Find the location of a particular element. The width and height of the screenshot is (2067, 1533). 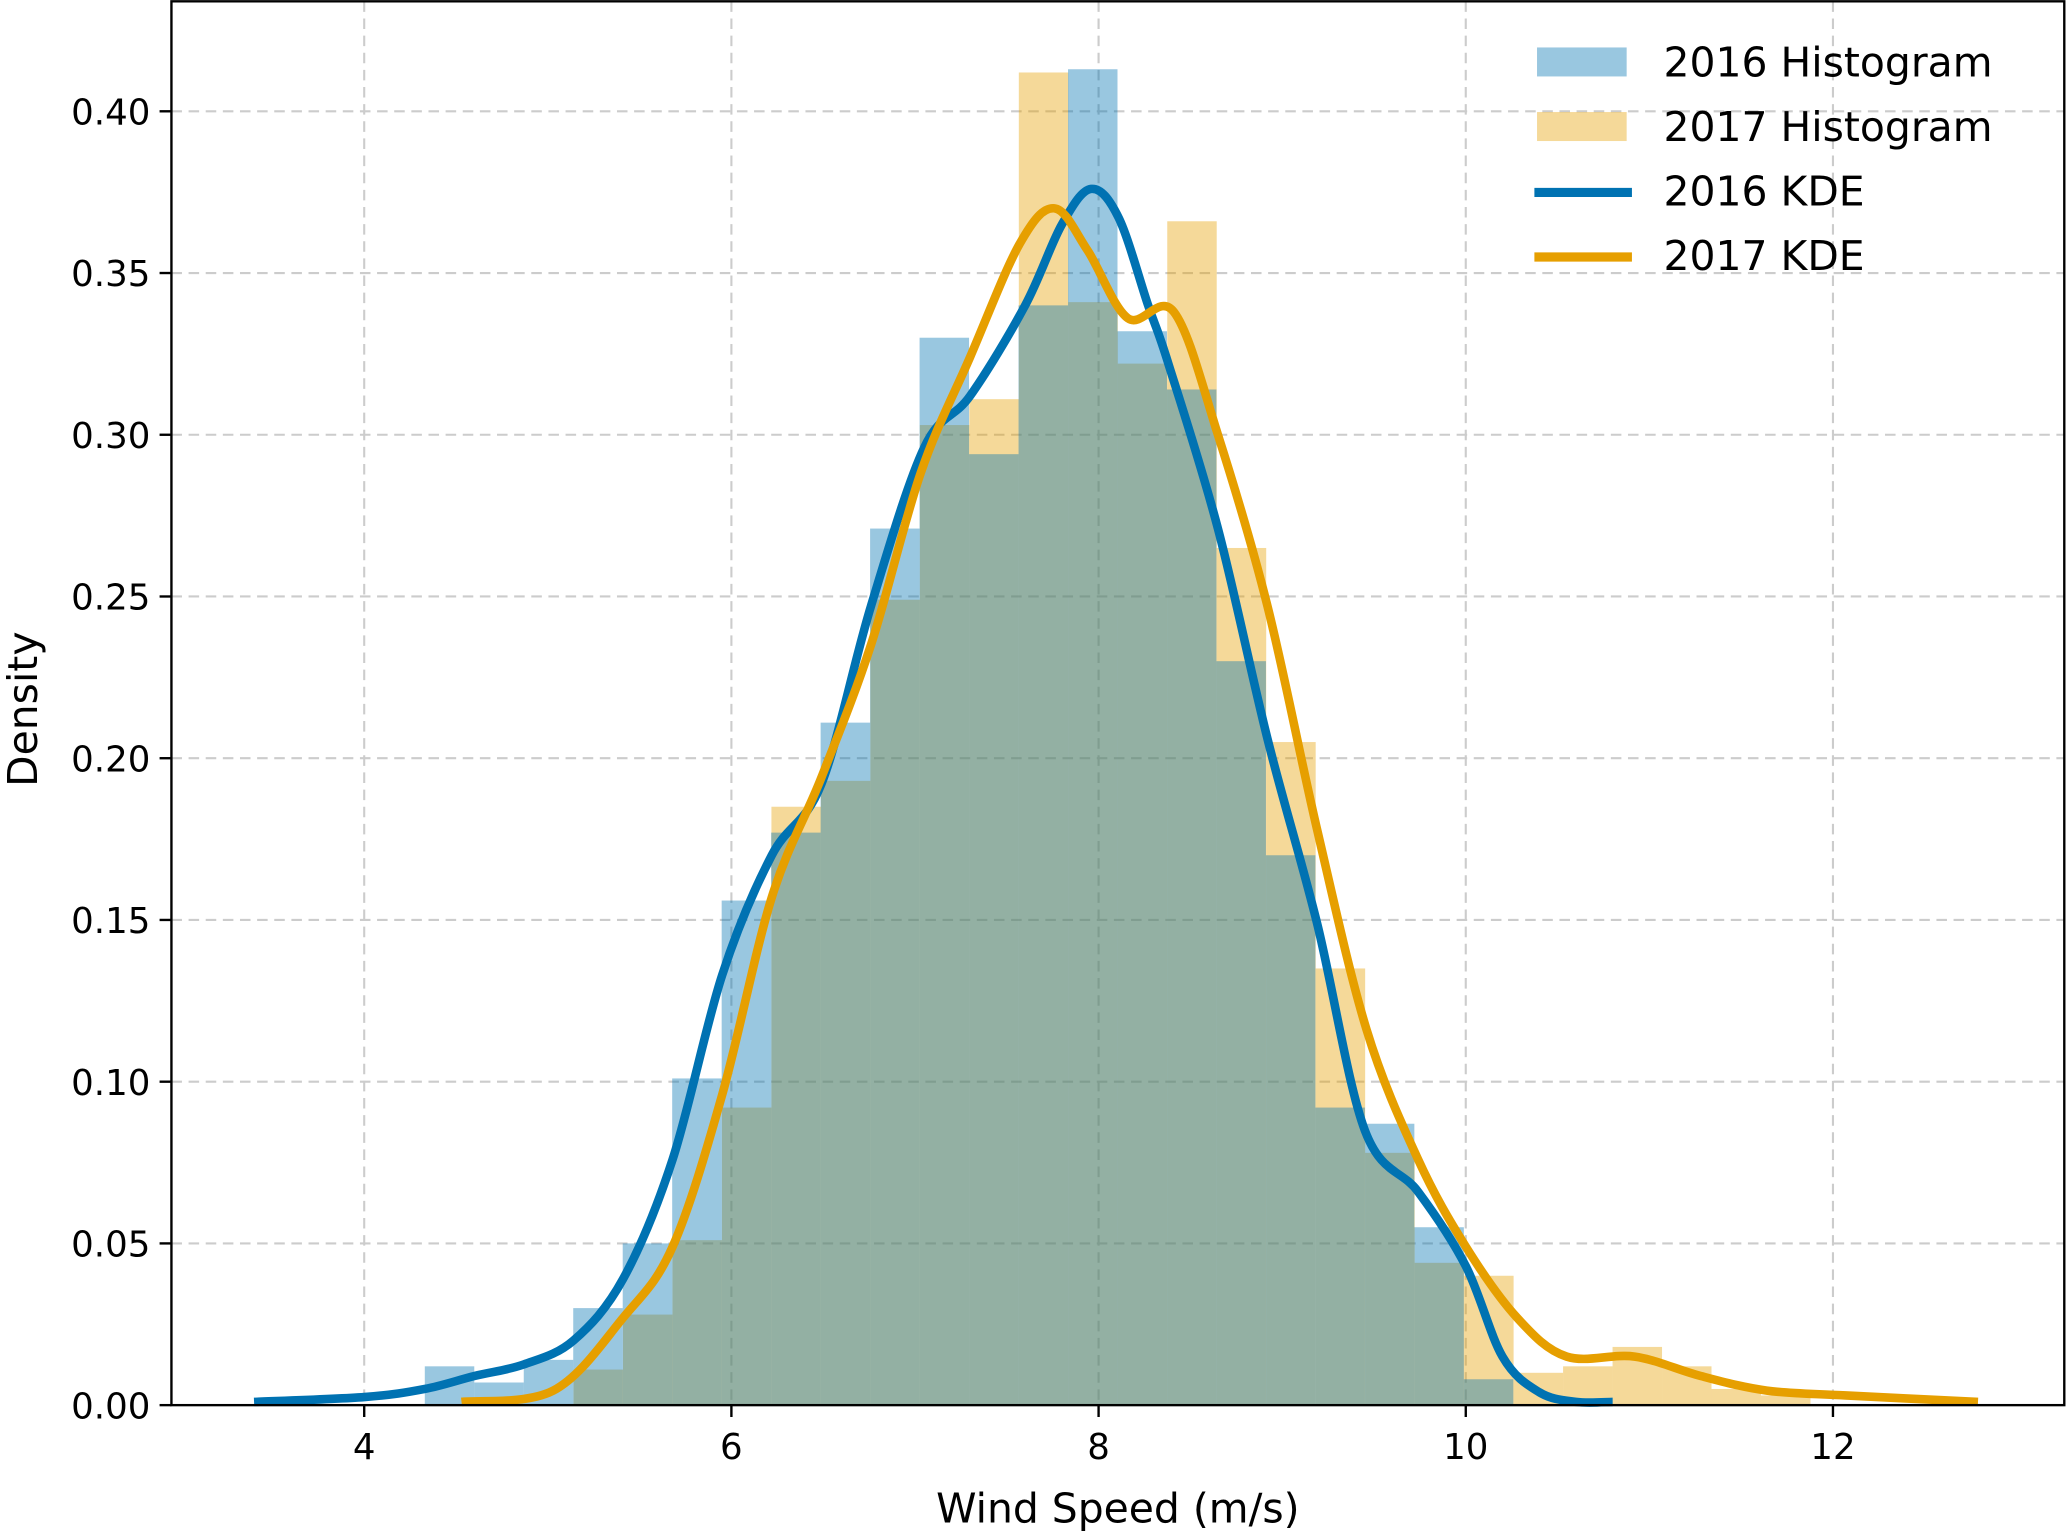

y-tick-label: 0.30 is located at coordinates (110, 436).